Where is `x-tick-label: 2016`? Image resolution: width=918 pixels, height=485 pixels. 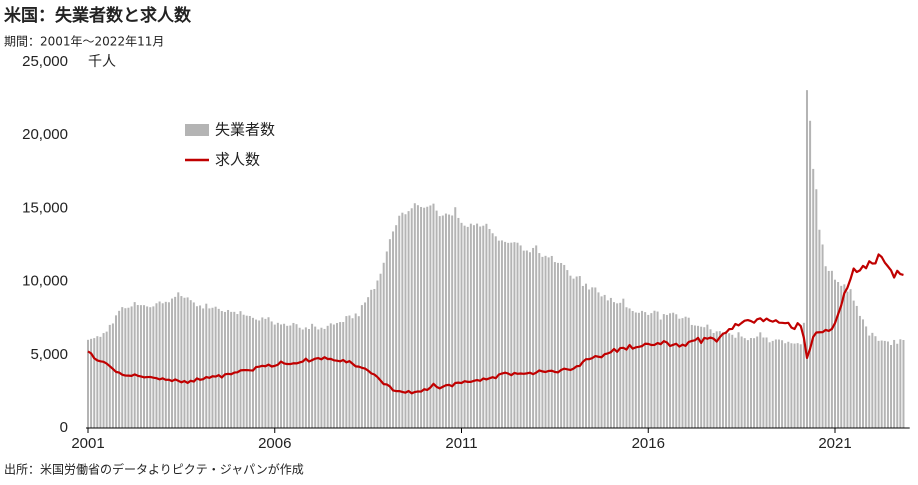
x-tick-label: 2016 is located at coordinates (648, 443).